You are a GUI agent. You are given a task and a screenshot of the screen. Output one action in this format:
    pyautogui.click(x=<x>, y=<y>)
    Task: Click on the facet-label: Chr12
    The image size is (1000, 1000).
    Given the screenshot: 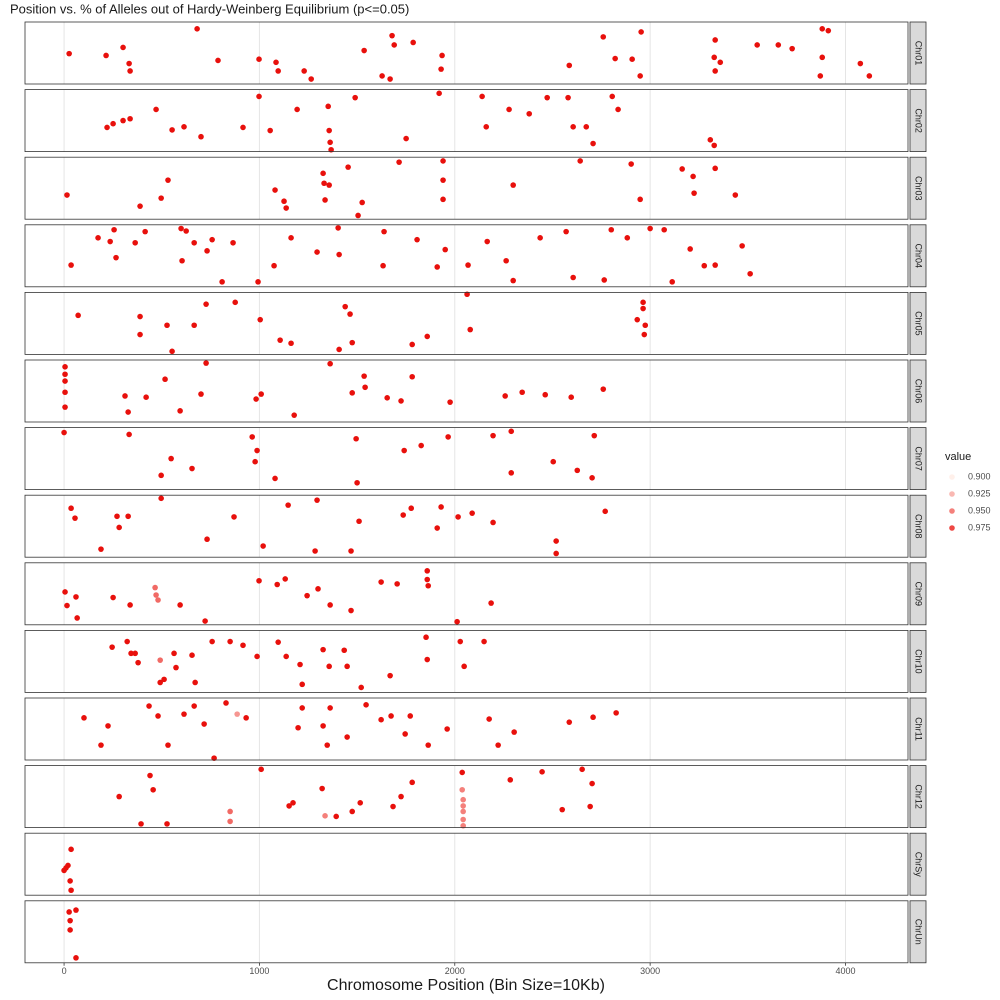 What is the action you would take?
    pyautogui.click(x=919, y=796)
    